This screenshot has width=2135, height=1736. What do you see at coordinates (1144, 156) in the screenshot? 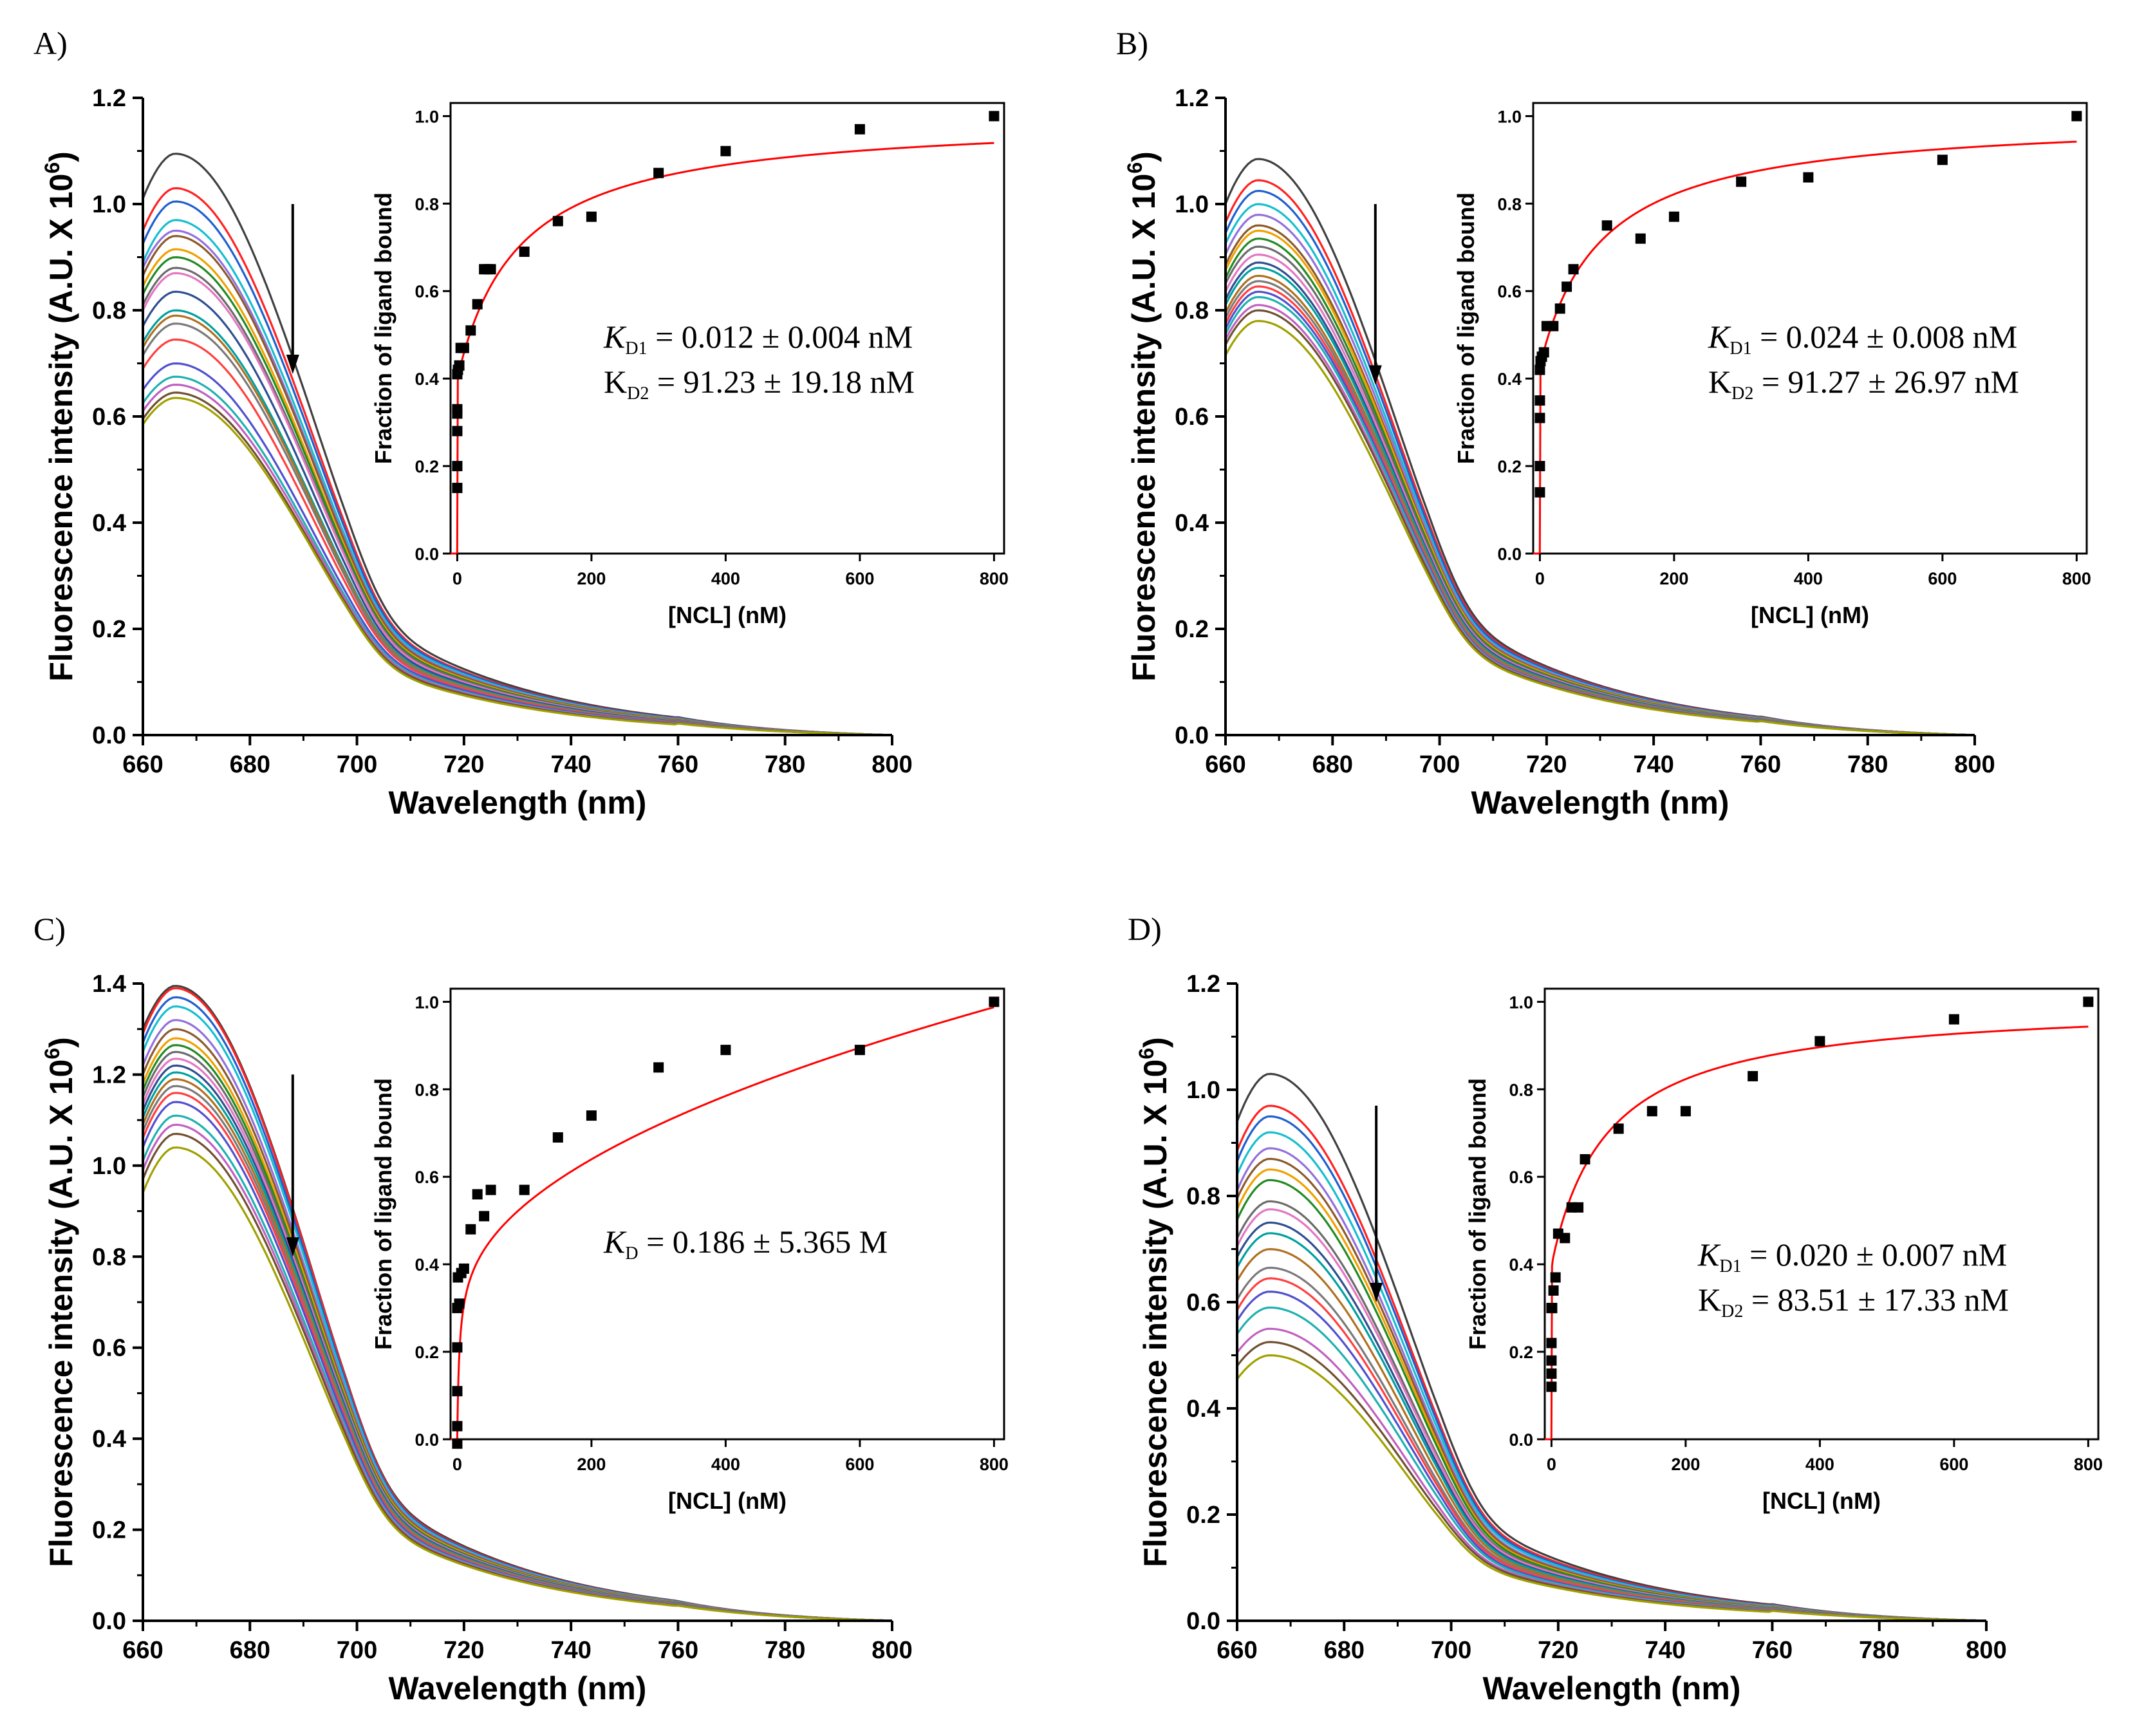
I see `y-axis-title-close: )` at bounding box center [1144, 156].